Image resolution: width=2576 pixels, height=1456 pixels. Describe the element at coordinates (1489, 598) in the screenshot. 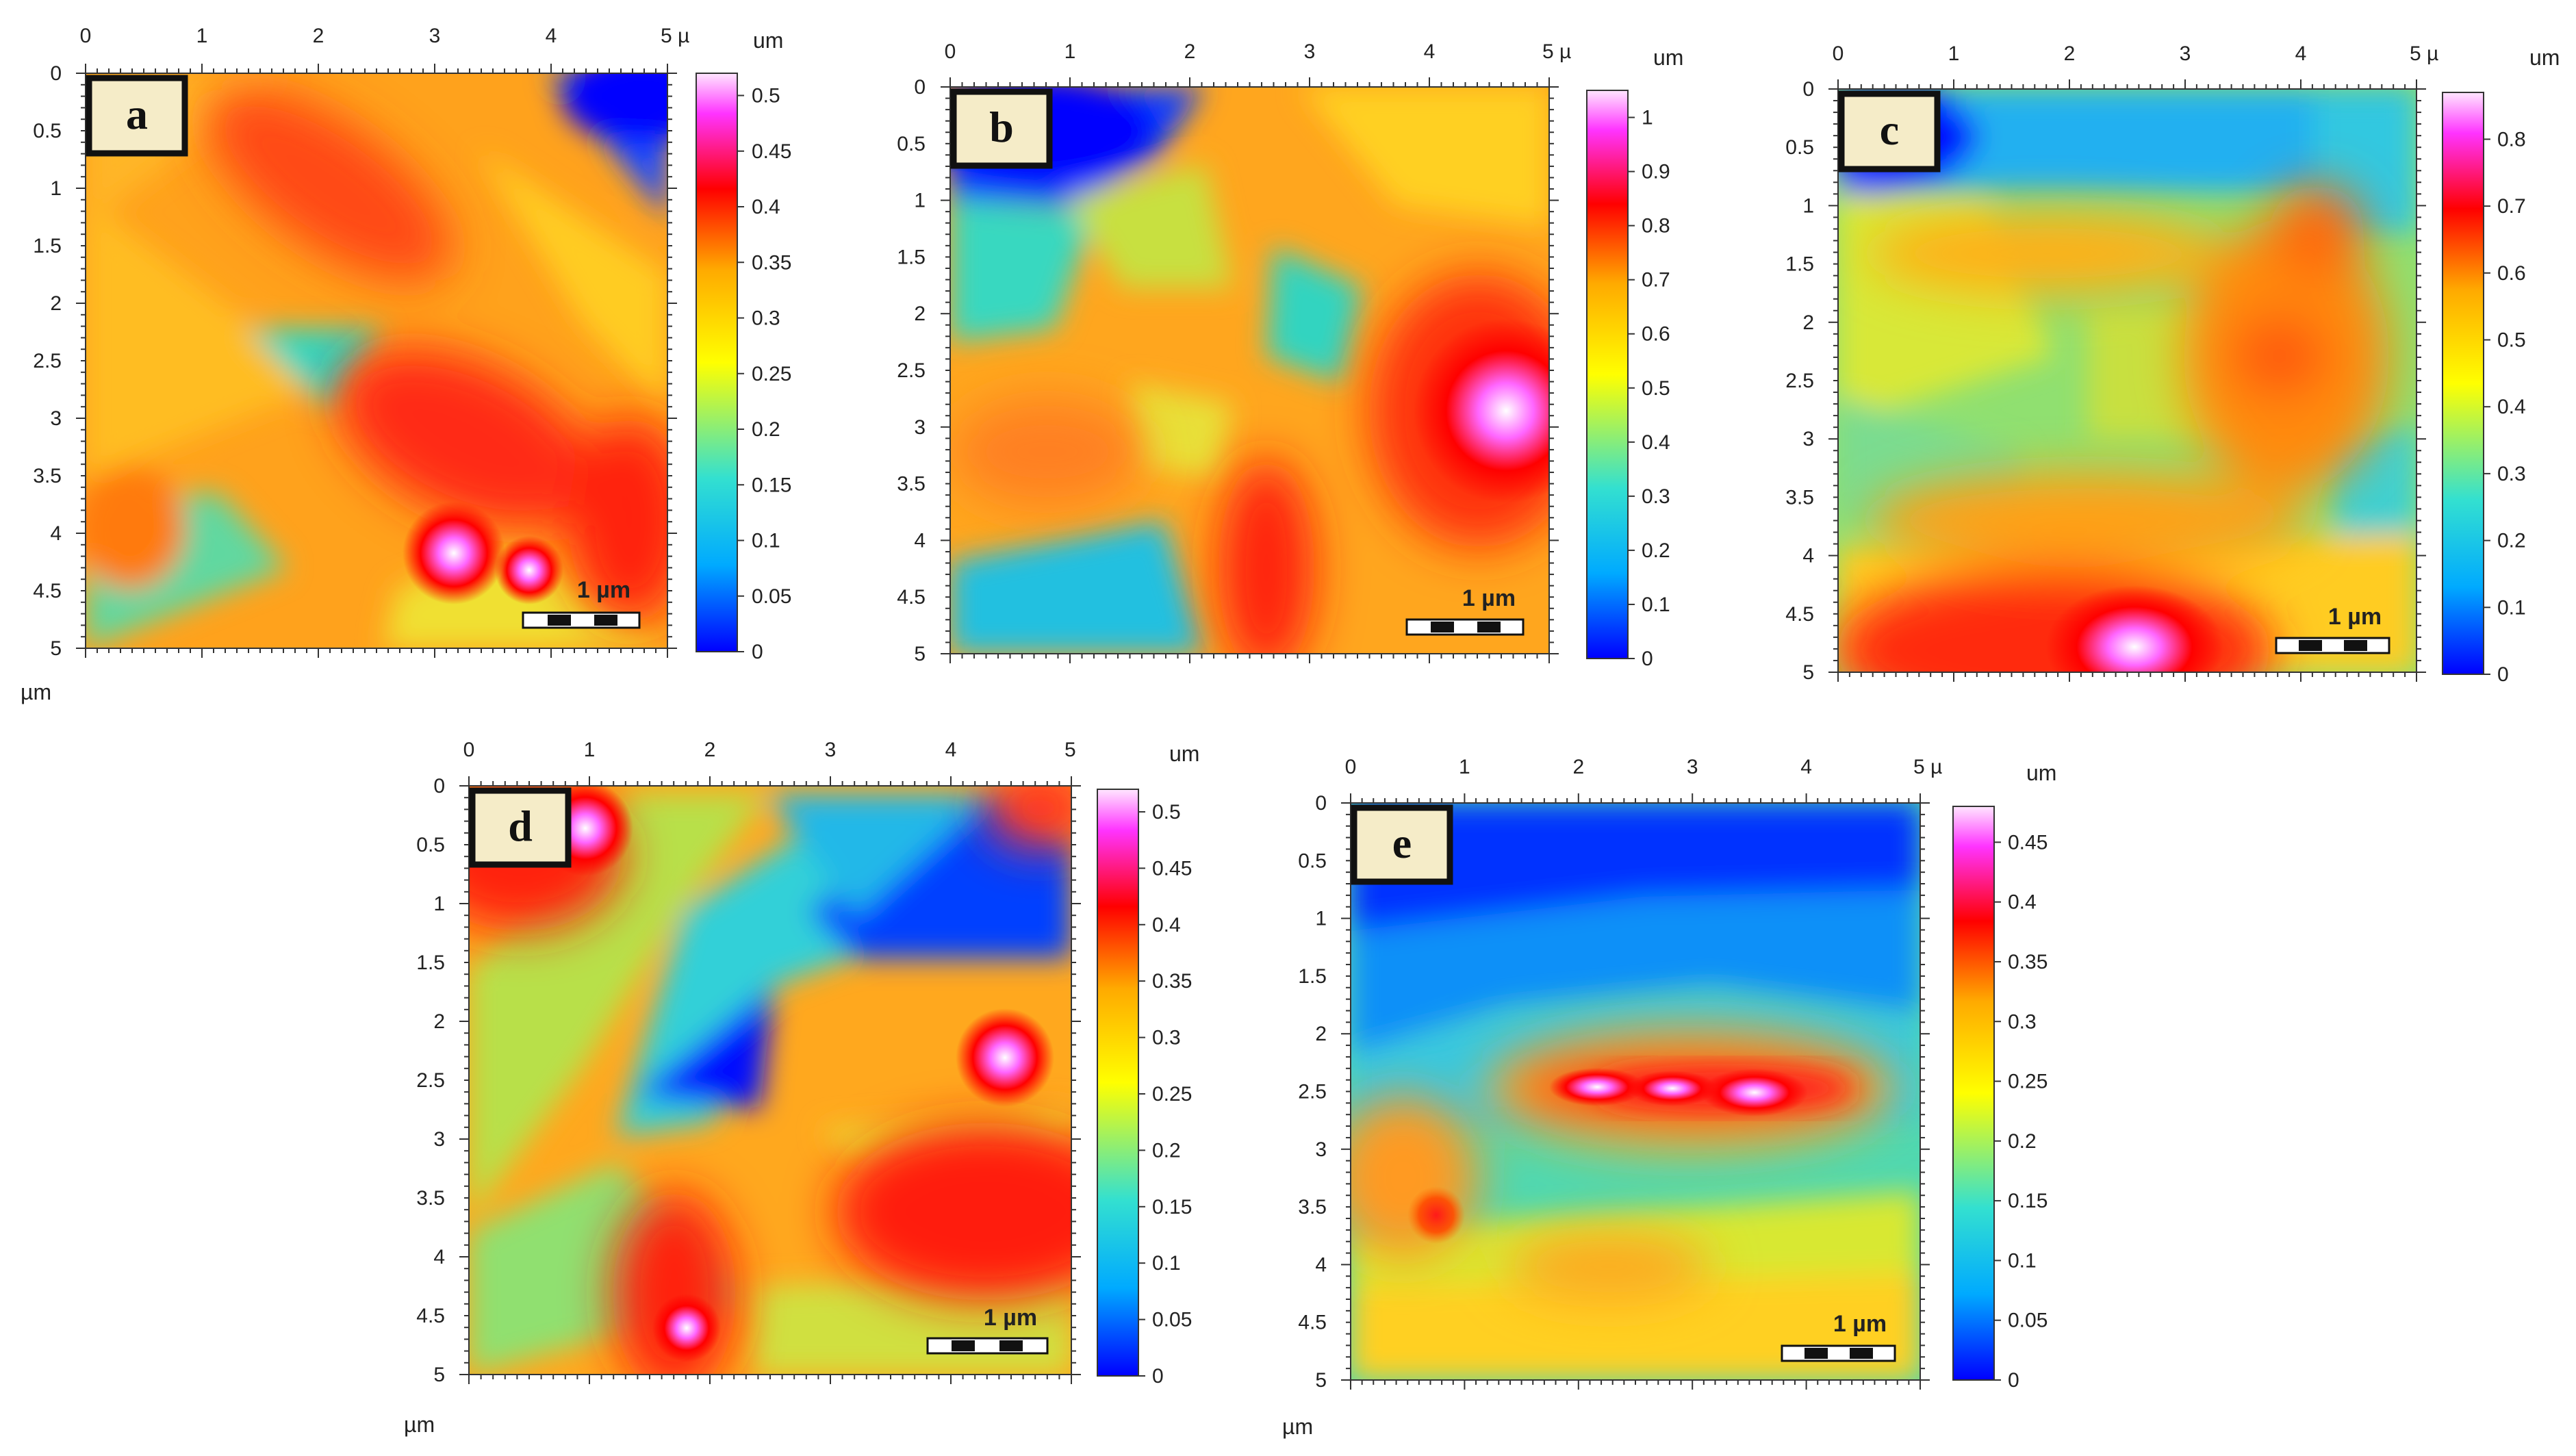

I see `scale-bar-text-b: 1 µm` at that location.